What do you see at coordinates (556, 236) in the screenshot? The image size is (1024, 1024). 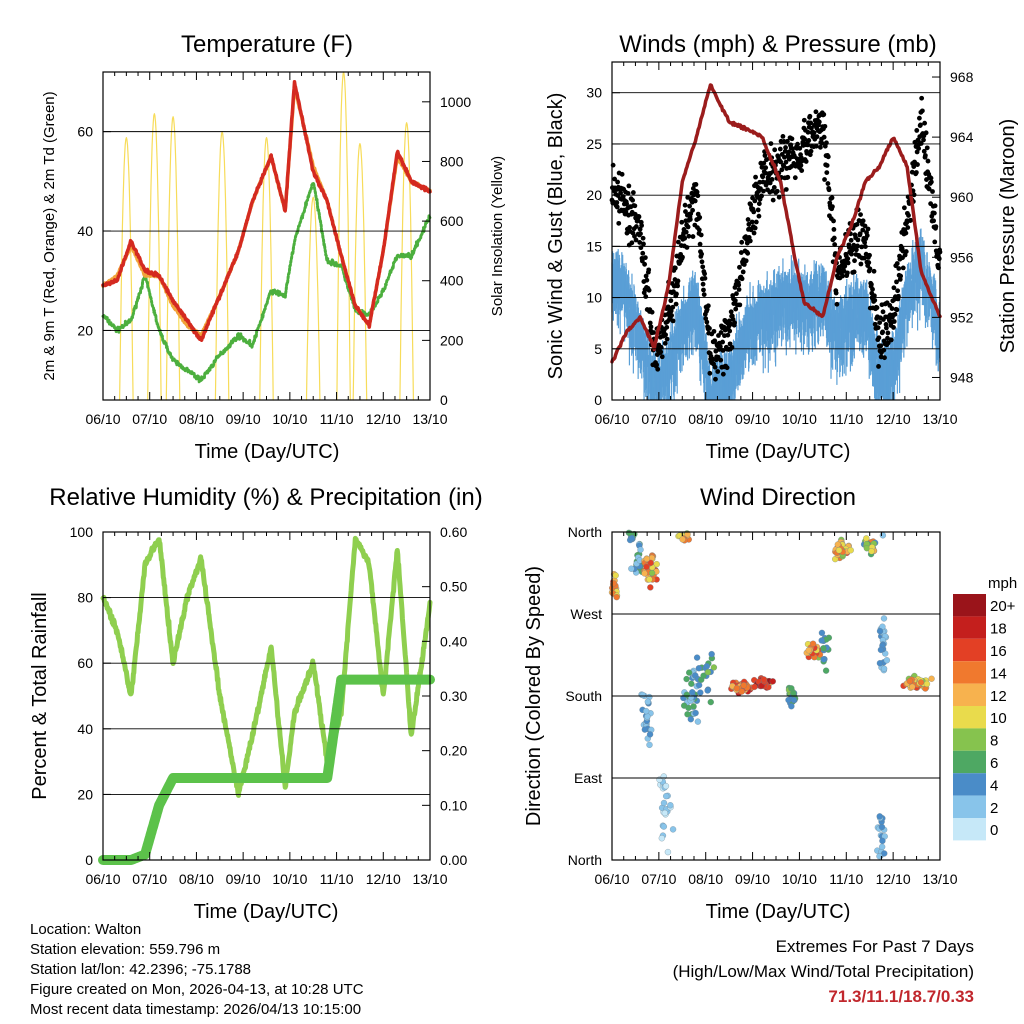 I see `winds-ylabel: Sonic Wind & Gust (Blue, Black)` at bounding box center [556, 236].